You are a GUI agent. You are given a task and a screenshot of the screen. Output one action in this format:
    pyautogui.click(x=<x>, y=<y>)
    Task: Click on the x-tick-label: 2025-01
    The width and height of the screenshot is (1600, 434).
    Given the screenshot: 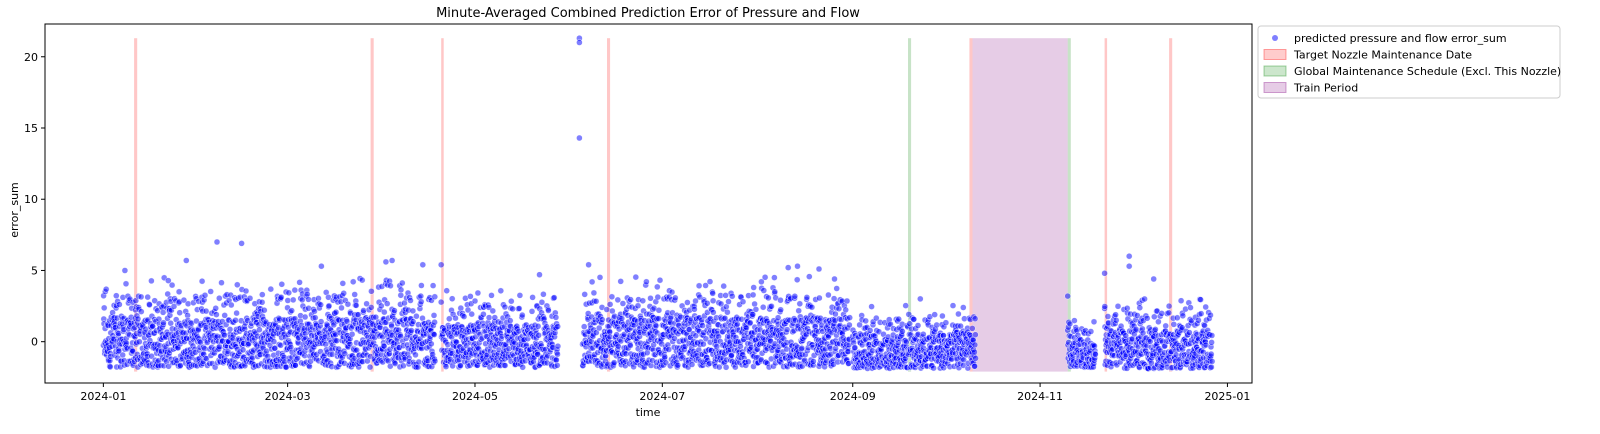 What is the action you would take?
    pyautogui.click(x=1227, y=396)
    